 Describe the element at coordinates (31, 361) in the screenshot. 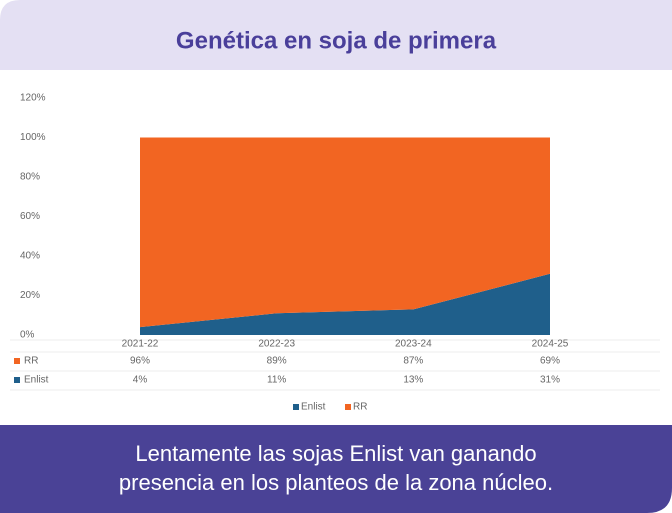

I see `row-label: RR` at that location.